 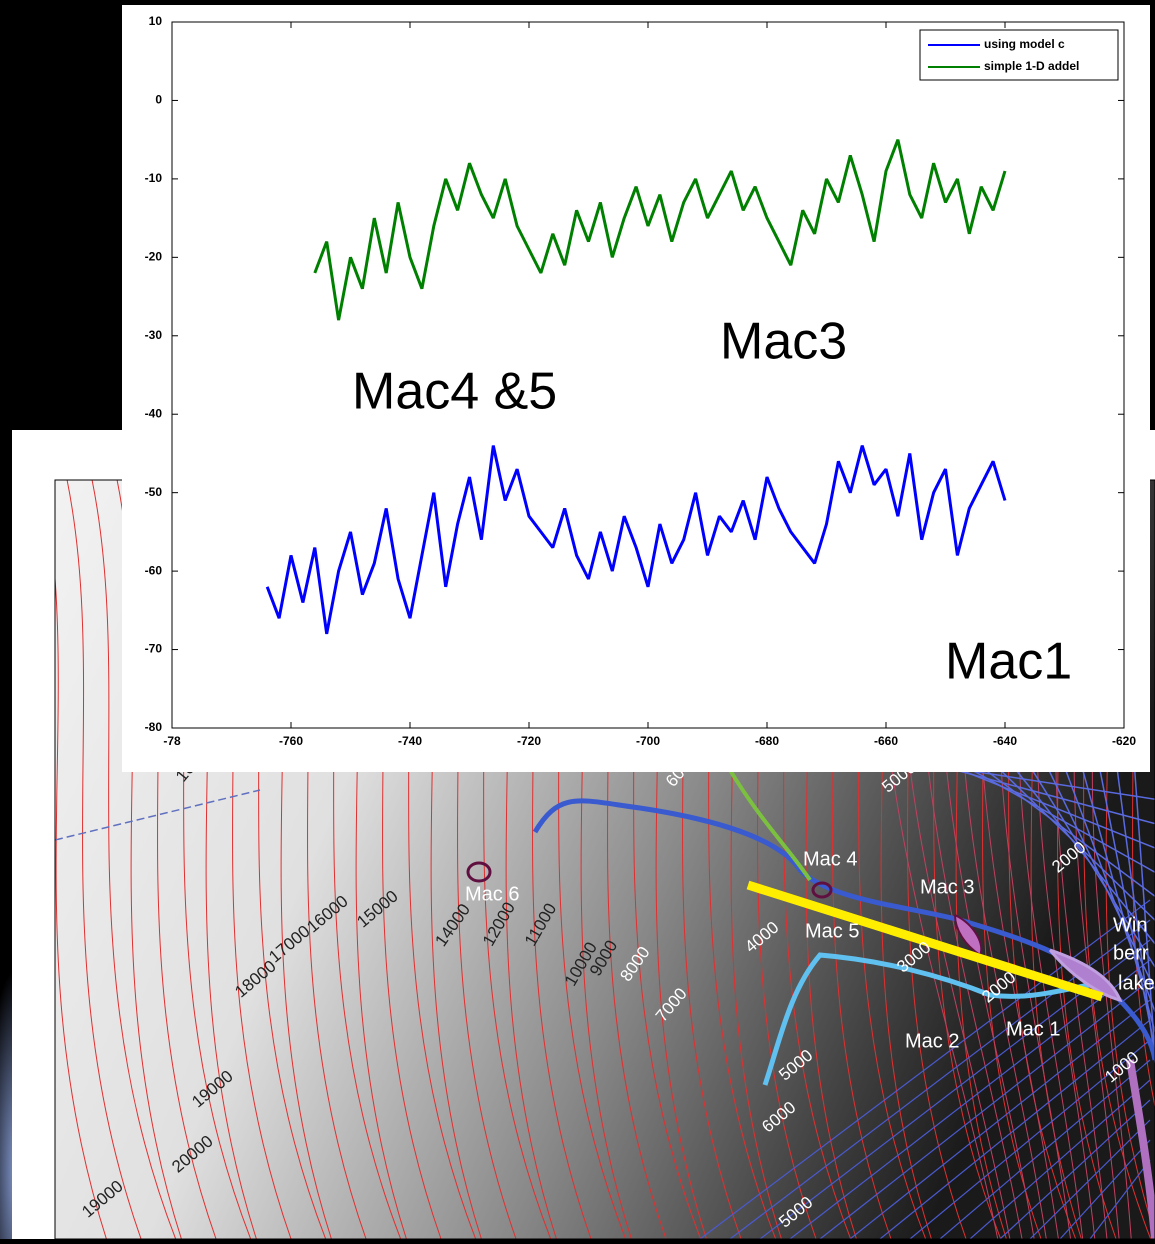 I want to click on map-place-label: Mac 3, so click(x=947, y=887).